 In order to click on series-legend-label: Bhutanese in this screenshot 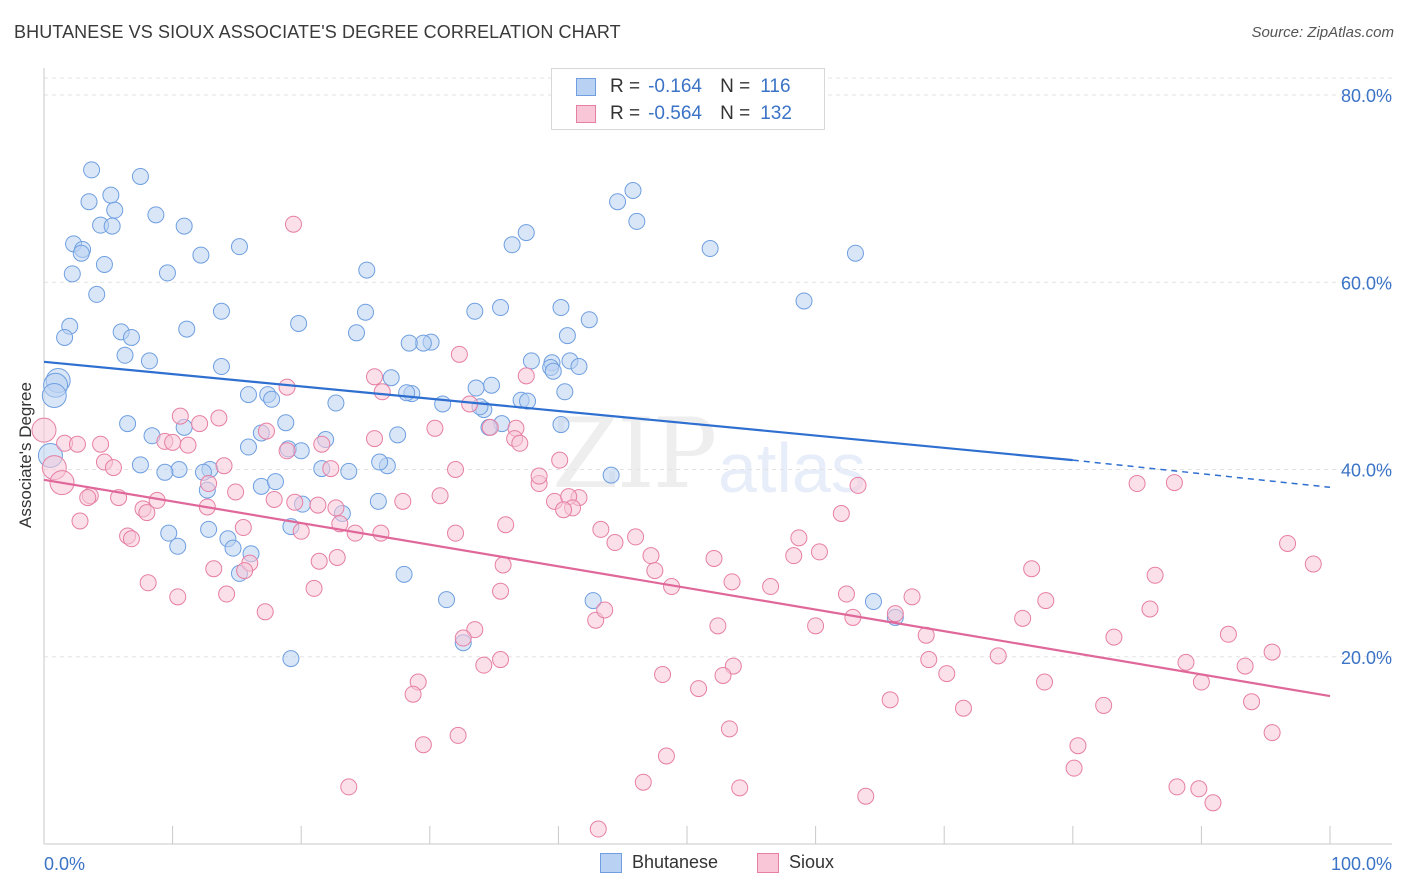, I will do `click(675, 862)`.